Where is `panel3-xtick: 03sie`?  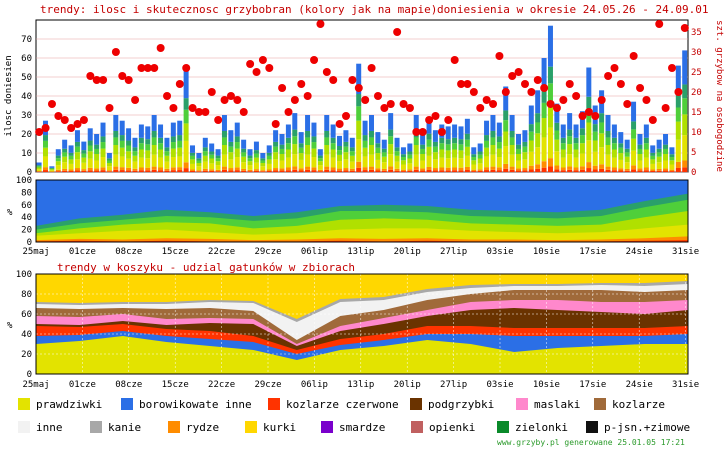 panel3-xtick: 03sie is located at coordinates (499, 385).